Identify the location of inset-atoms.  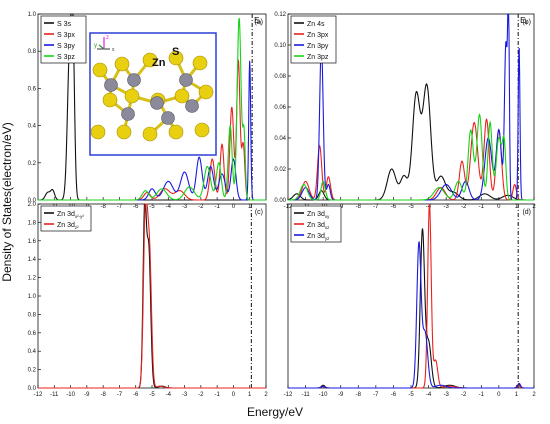
(152, 96).